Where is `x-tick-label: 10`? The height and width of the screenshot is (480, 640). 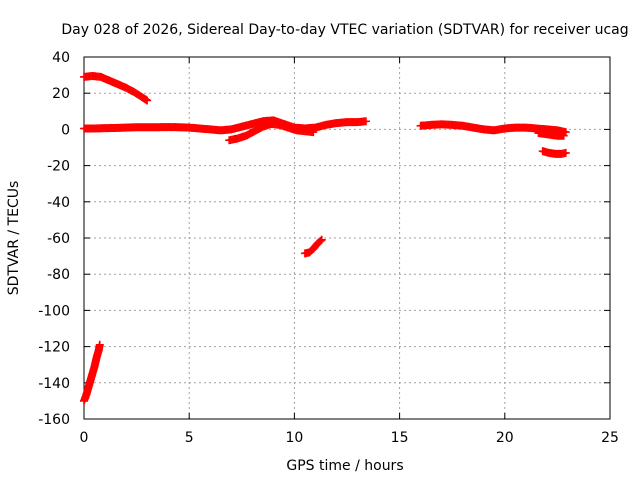 x-tick-label: 10 is located at coordinates (294, 438).